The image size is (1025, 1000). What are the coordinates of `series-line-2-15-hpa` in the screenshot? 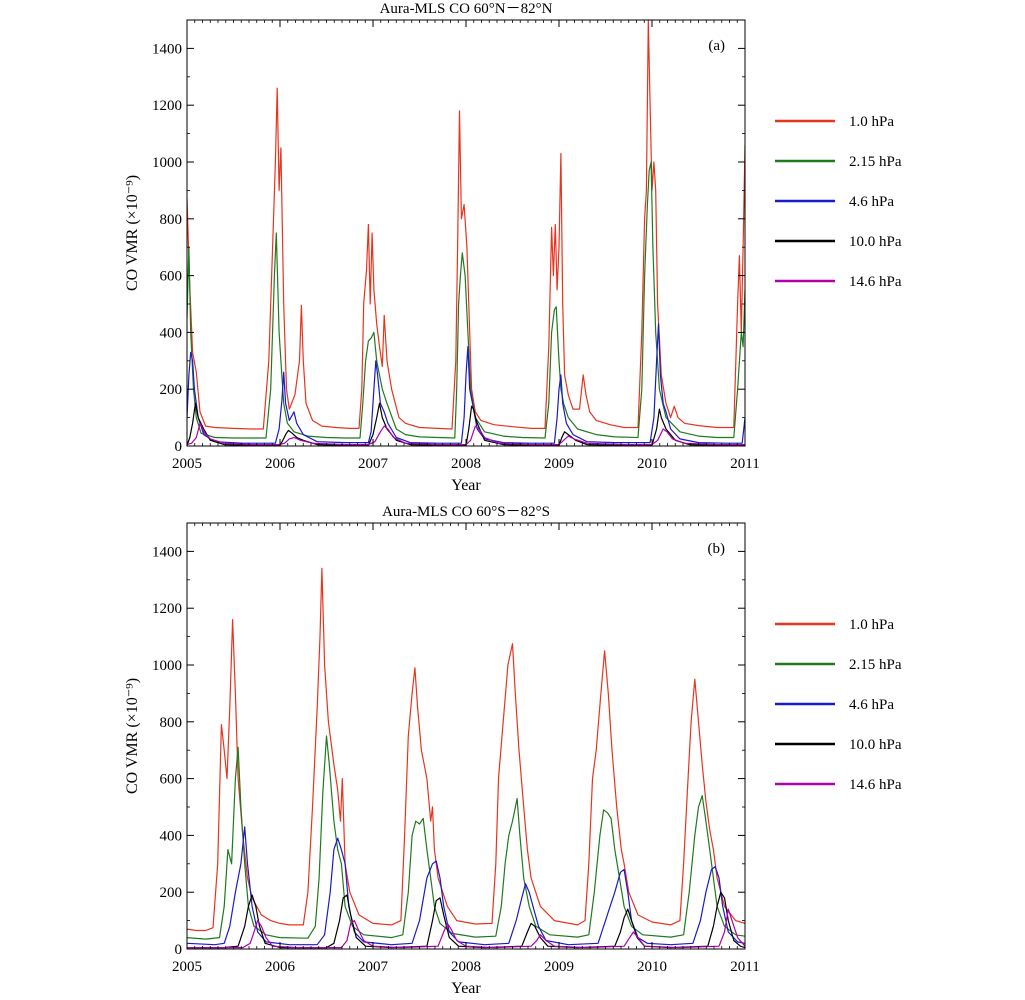 It's located at (466, 837).